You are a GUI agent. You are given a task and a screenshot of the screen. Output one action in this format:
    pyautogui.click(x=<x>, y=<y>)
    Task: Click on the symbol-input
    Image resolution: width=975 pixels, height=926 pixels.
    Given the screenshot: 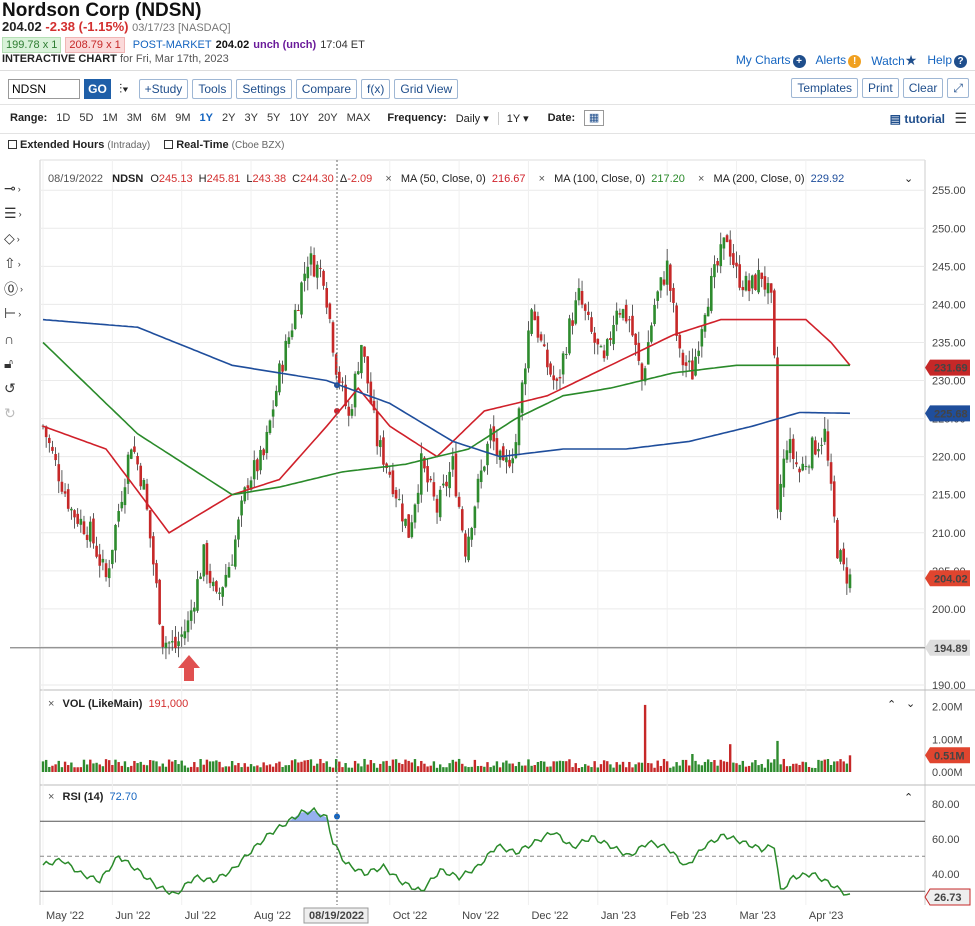 What is the action you would take?
    pyautogui.click(x=44, y=89)
    